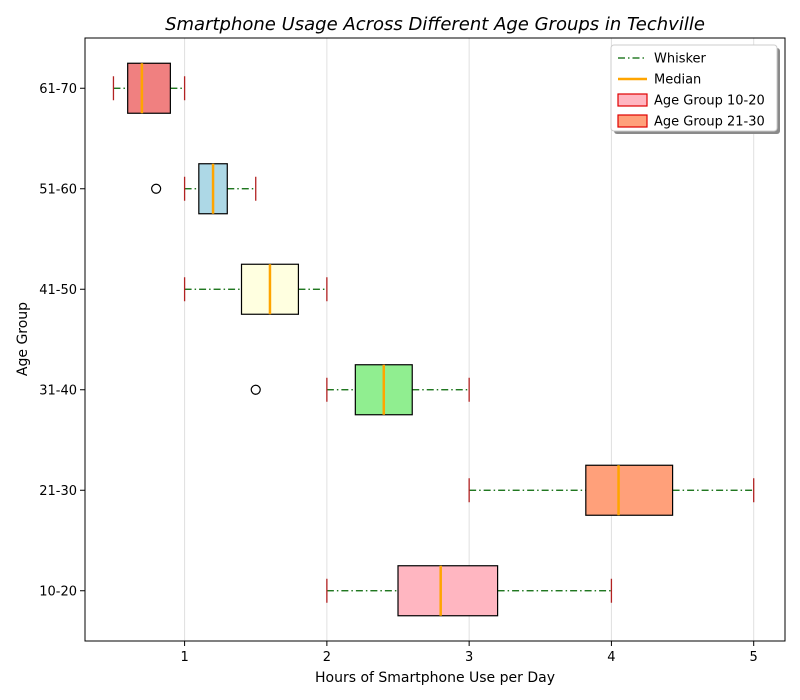 This screenshot has width=800, height=700. What do you see at coordinates (58, 390) in the screenshot?
I see `y-tick-label: 31-40` at bounding box center [58, 390].